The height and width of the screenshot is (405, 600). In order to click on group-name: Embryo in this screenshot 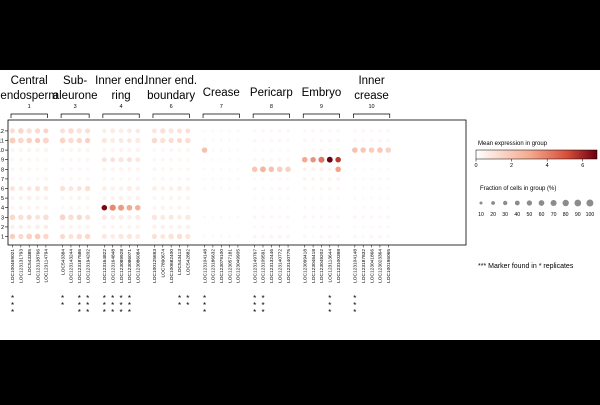, I will do `click(322, 93)`.